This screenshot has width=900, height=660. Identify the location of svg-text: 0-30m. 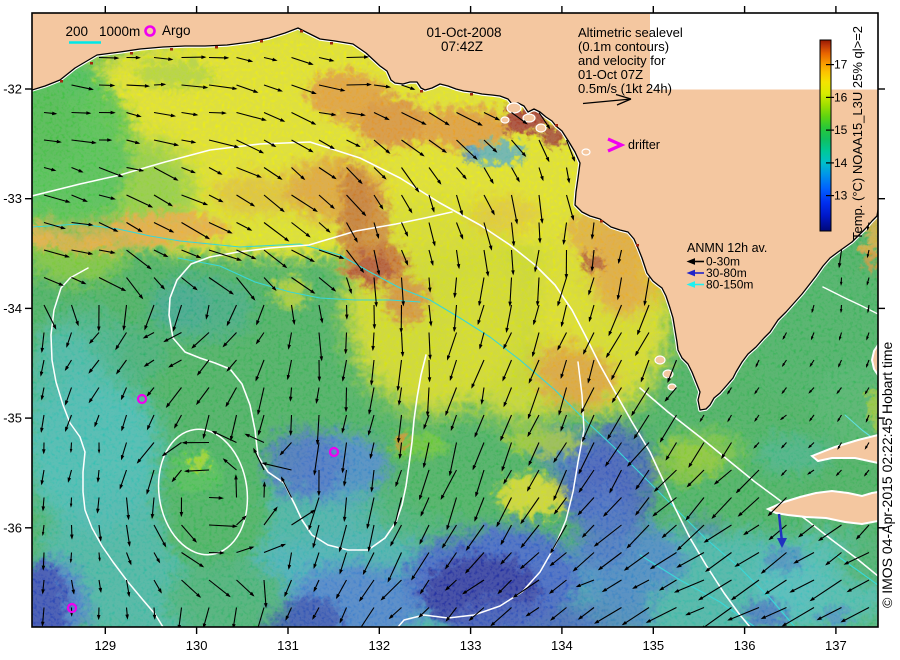
(723, 261).